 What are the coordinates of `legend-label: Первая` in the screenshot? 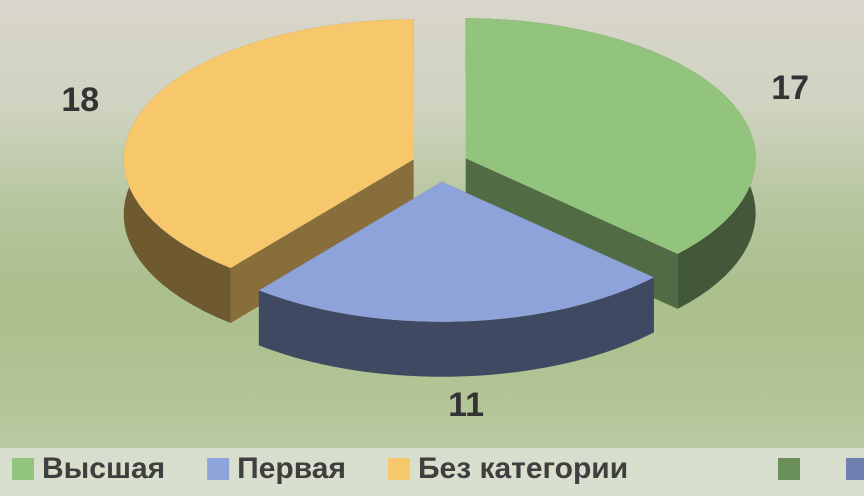 It's located at (291, 468).